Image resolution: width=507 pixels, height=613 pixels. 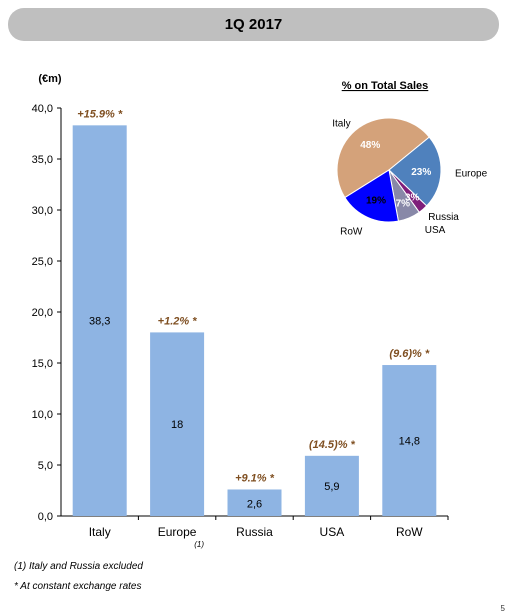 I want to click on pie-pct-label: 23%, so click(x=421, y=172).